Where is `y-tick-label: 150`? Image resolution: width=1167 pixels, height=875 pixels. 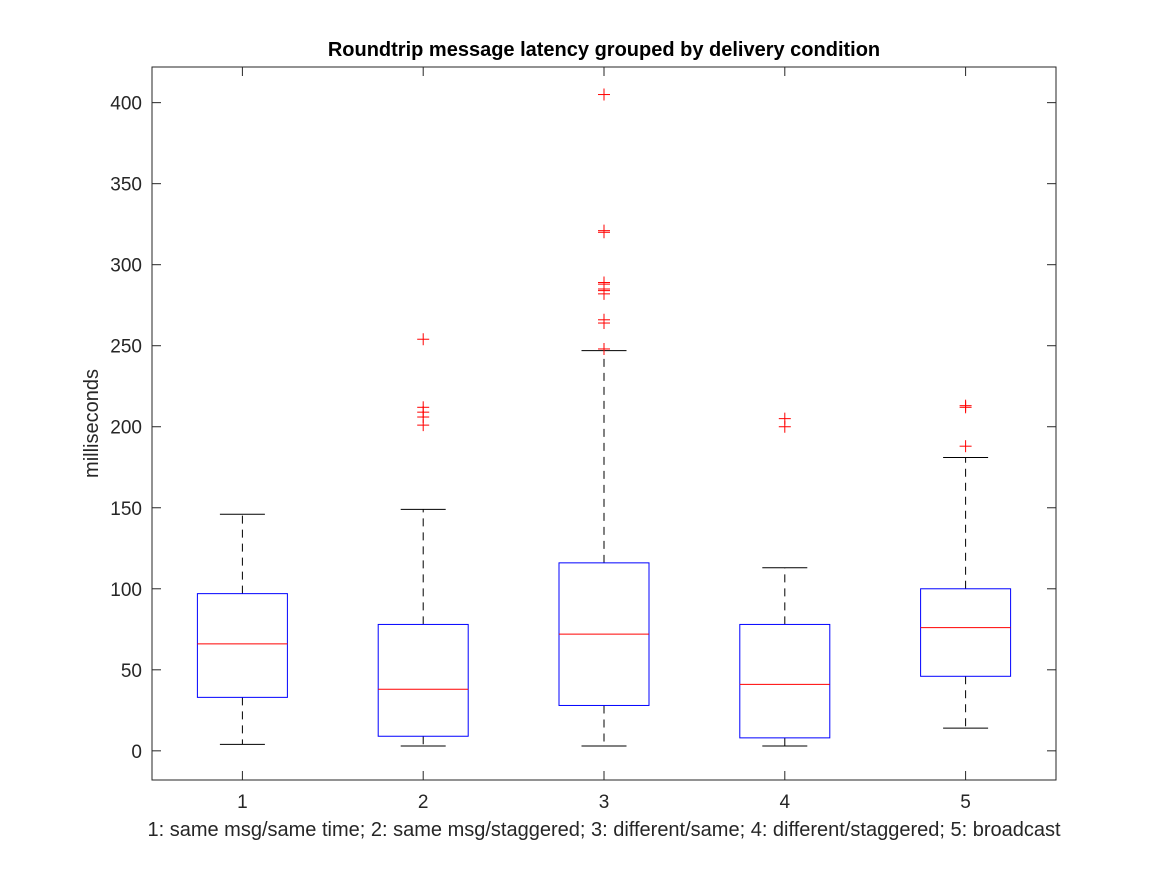 y-tick-label: 150 is located at coordinates (126, 509).